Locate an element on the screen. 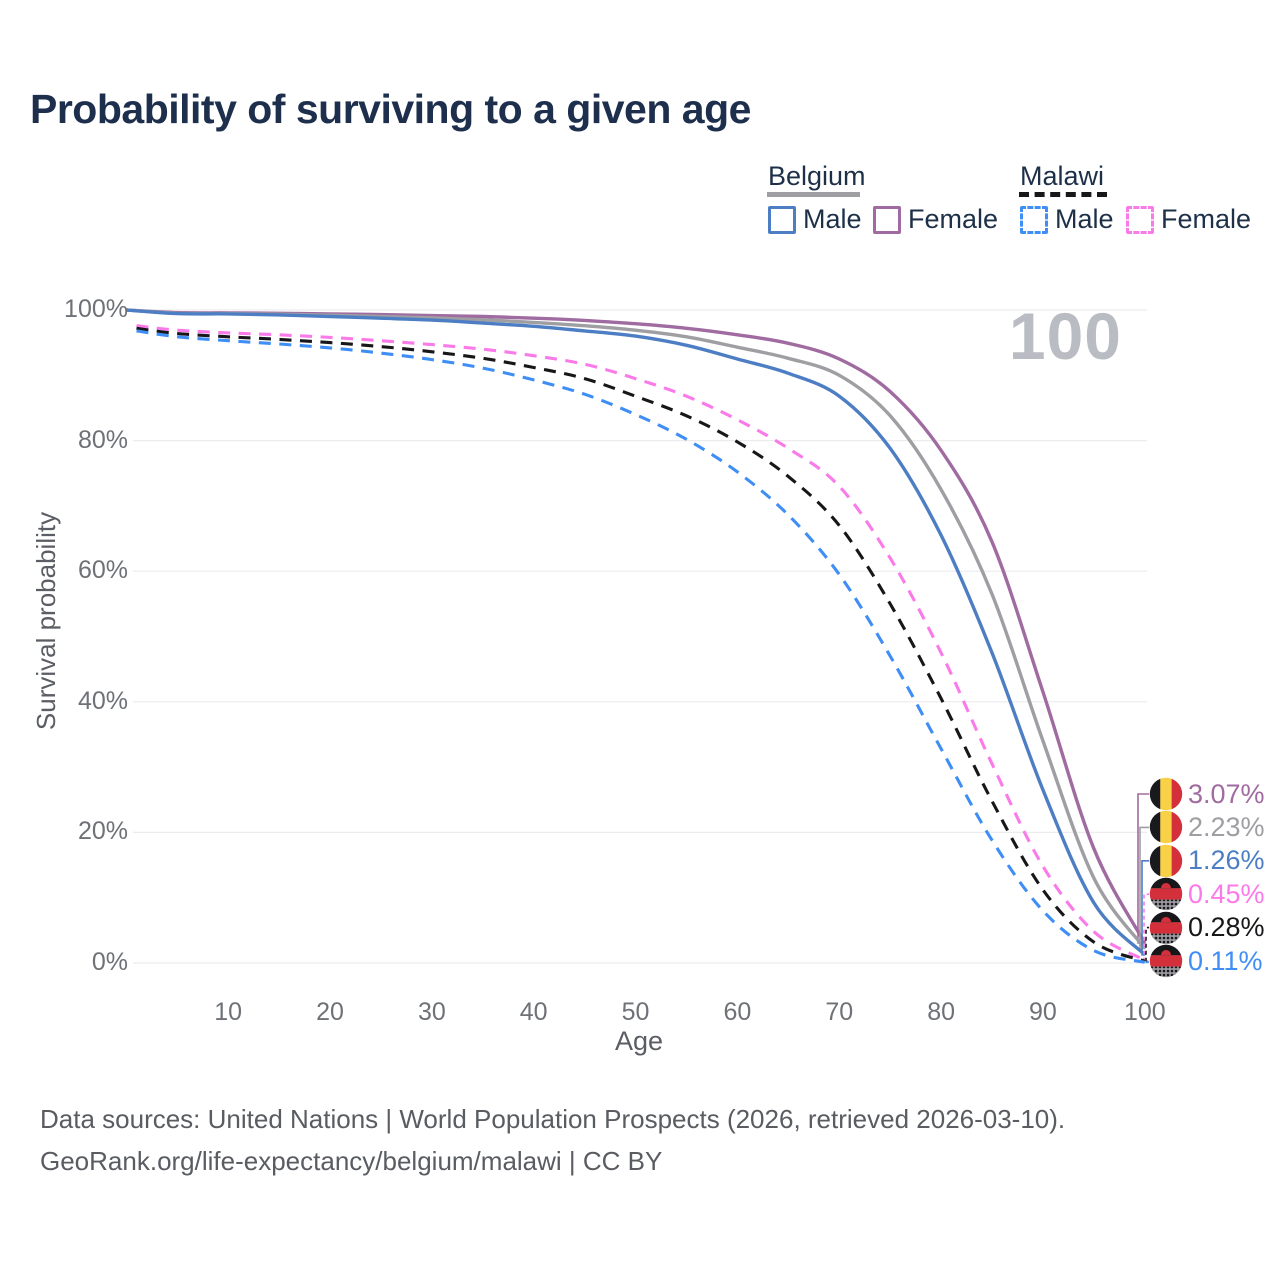  x-tick: 10 is located at coordinates (228, 1012).